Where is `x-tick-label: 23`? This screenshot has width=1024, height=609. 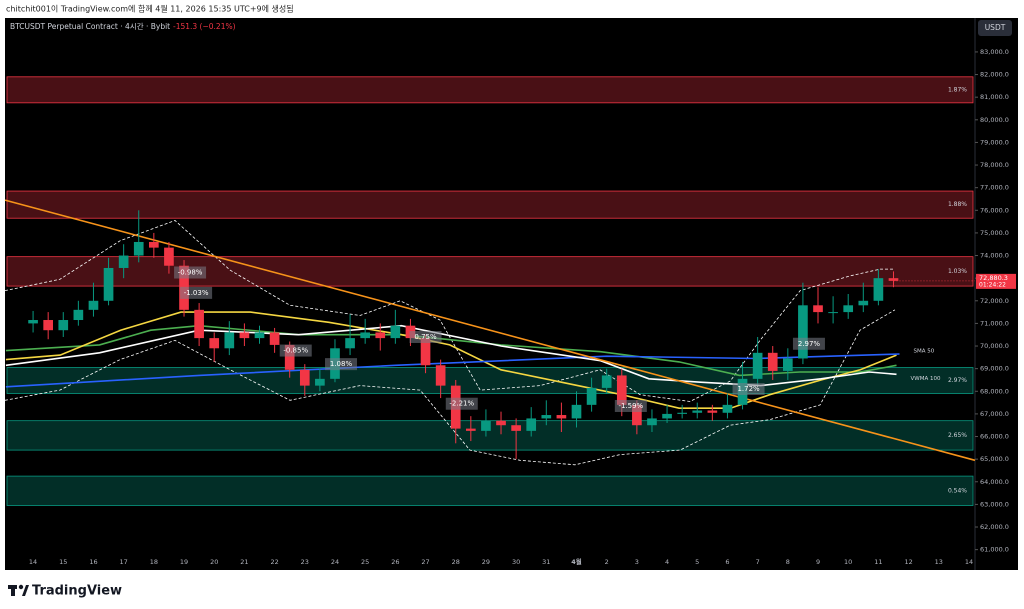
x-tick-label: 23 is located at coordinates (305, 562).